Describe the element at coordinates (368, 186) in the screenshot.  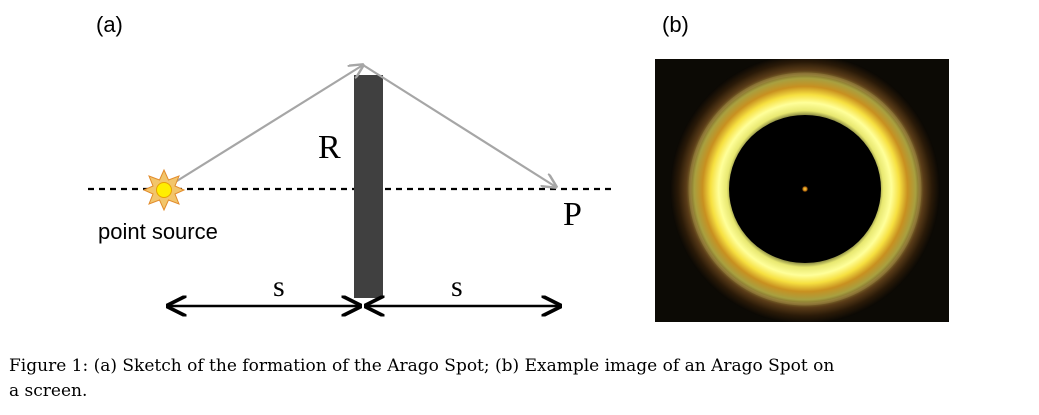
I see `obstacle-disc-bar` at that location.